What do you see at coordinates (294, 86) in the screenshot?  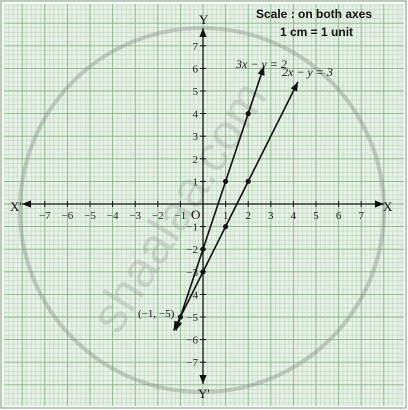 I see `series-line-2-arrow-end` at bounding box center [294, 86].